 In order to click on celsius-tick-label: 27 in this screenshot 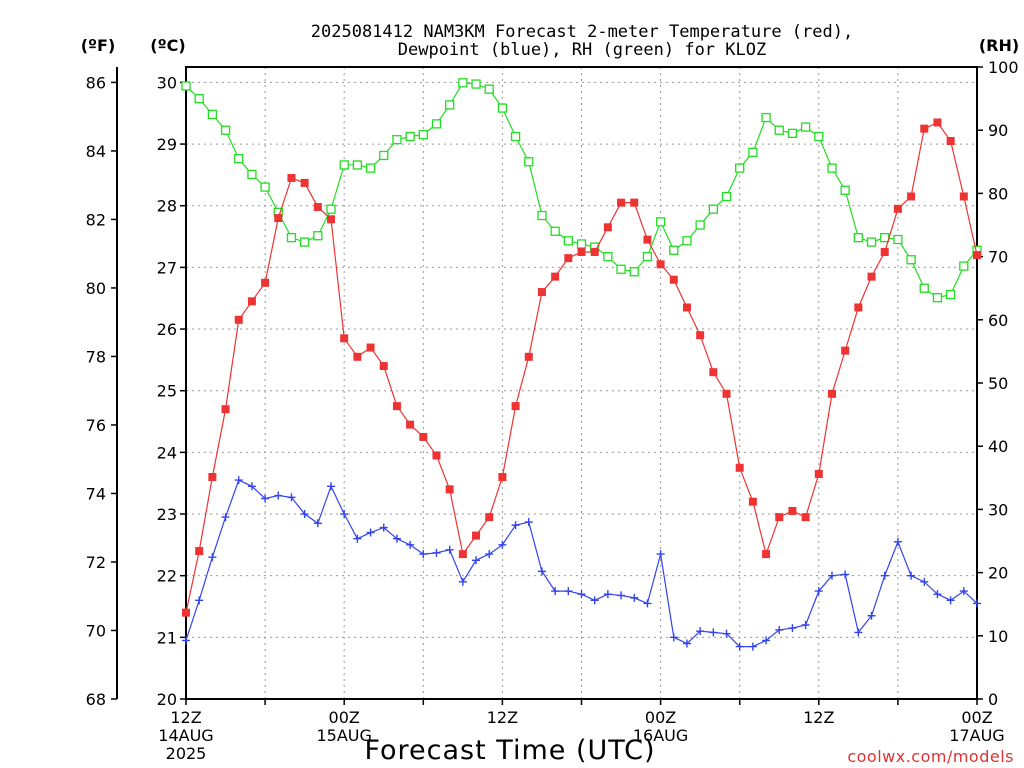, I will do `click(167, 267)`.